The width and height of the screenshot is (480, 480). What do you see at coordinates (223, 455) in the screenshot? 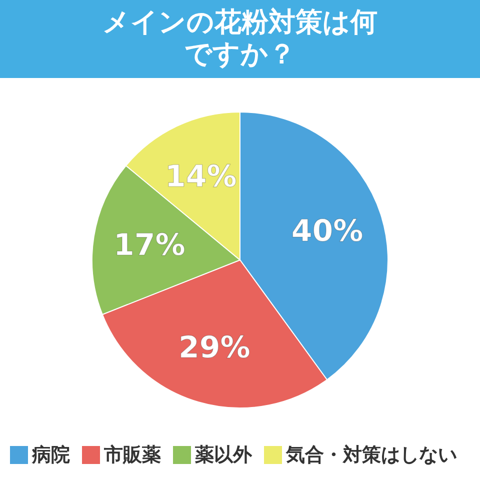
I see `legend-label: 薬以外` at bounding box center [223, 455].